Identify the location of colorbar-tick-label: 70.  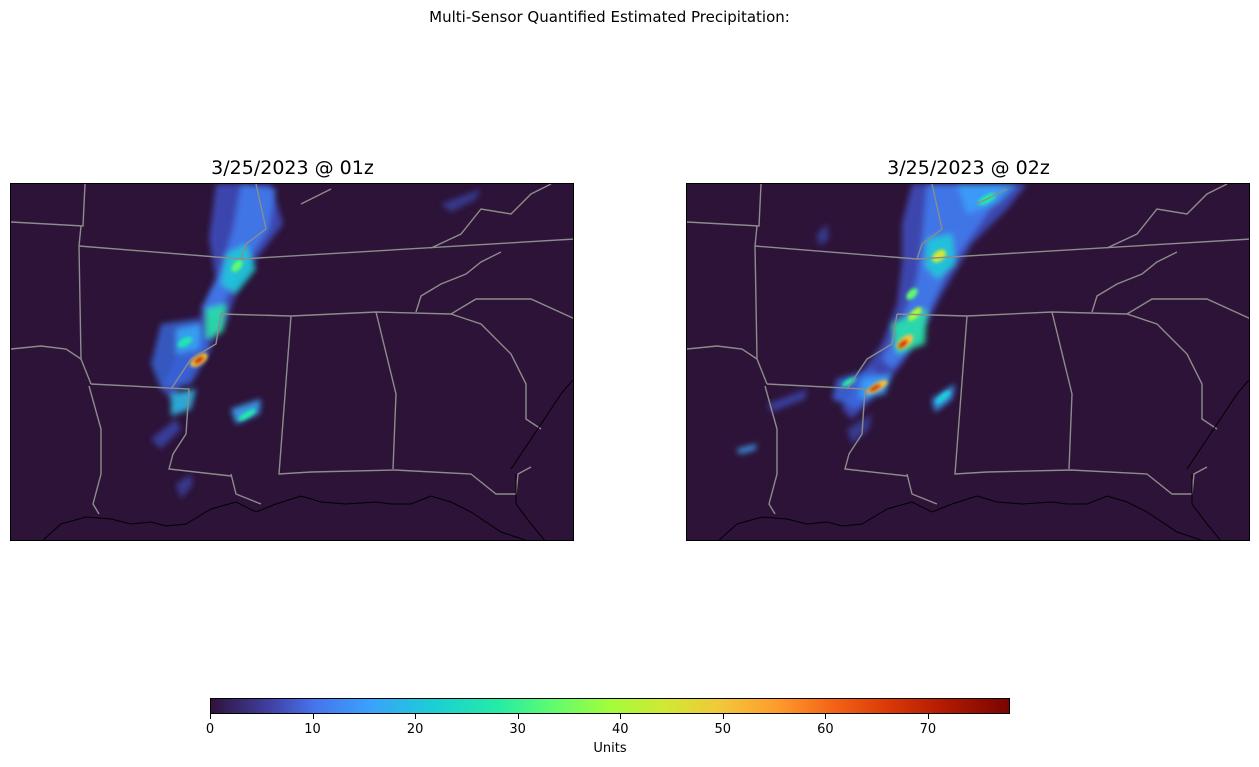
(928, 729).